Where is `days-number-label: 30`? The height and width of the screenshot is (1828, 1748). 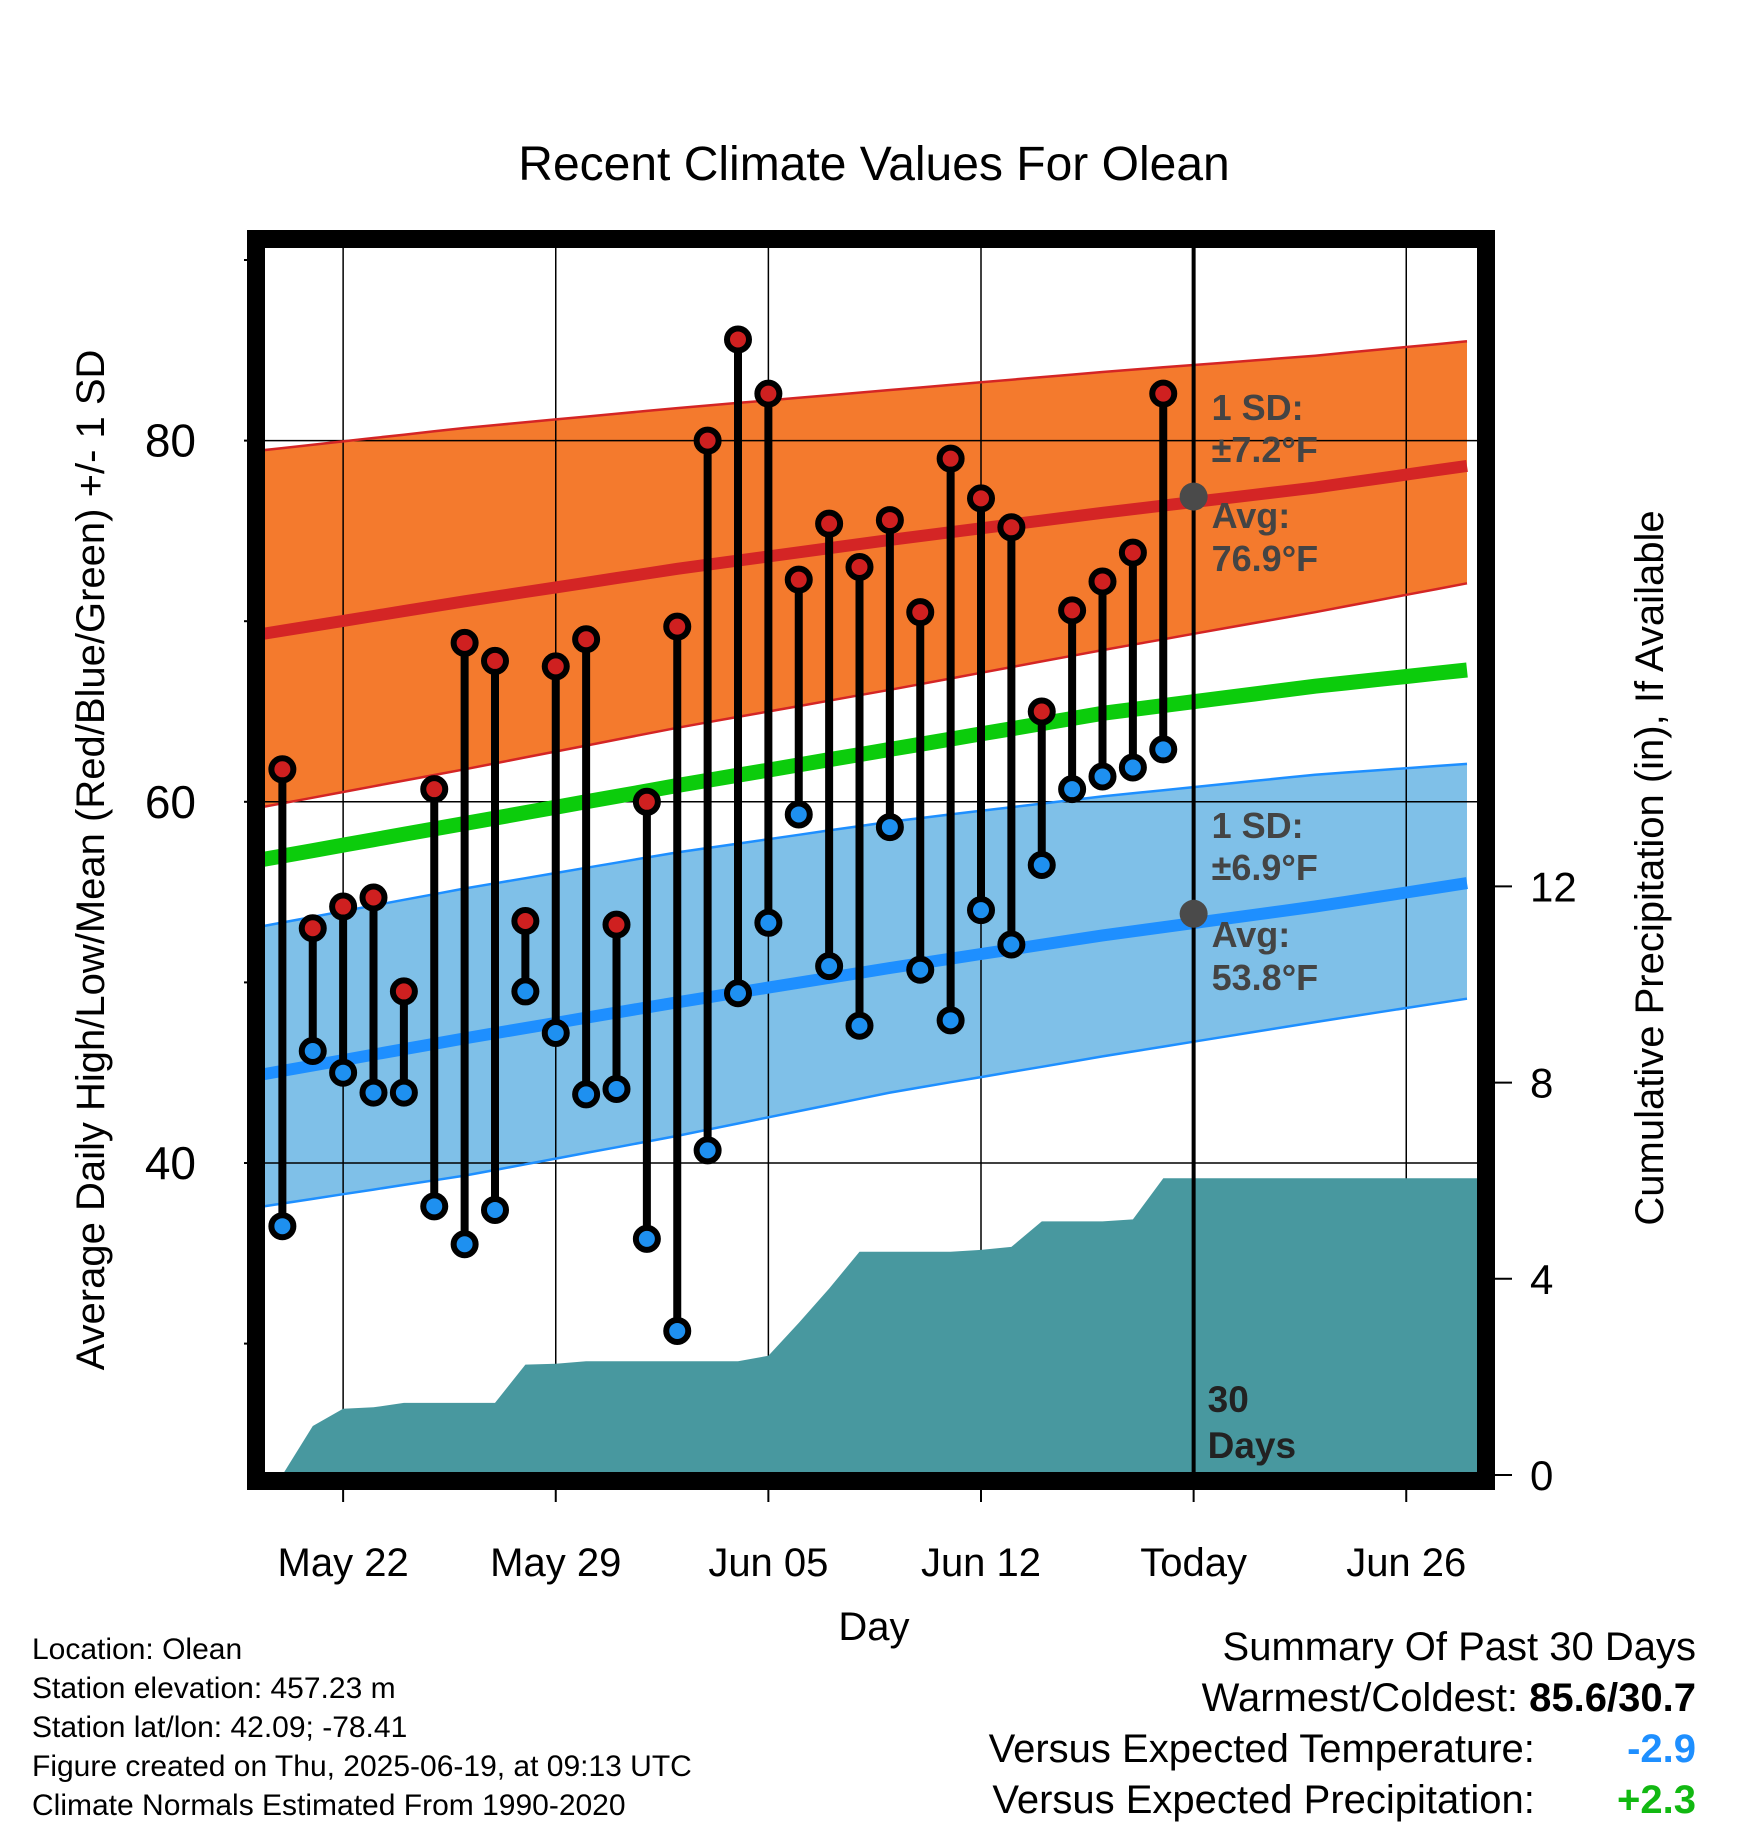 days-number-label: 30 is located at coordinates (1228, 1399).